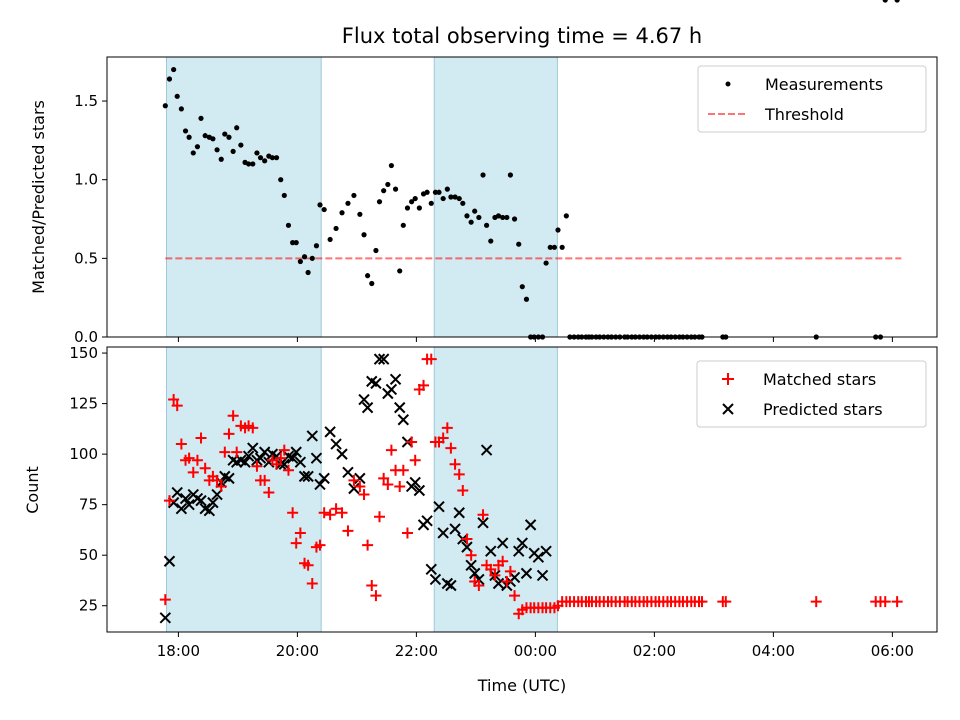  What do you see at coordinates (88, 606) in the screenshot?
I see `bottom-y-tick-label: 25` at bounding box center [88, 606].